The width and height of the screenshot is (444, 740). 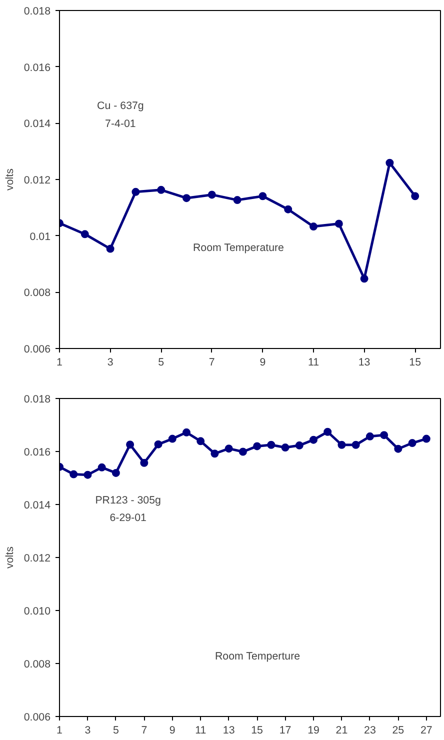 I want to click on x-tick-label: 17, so click(x=285, y=730).